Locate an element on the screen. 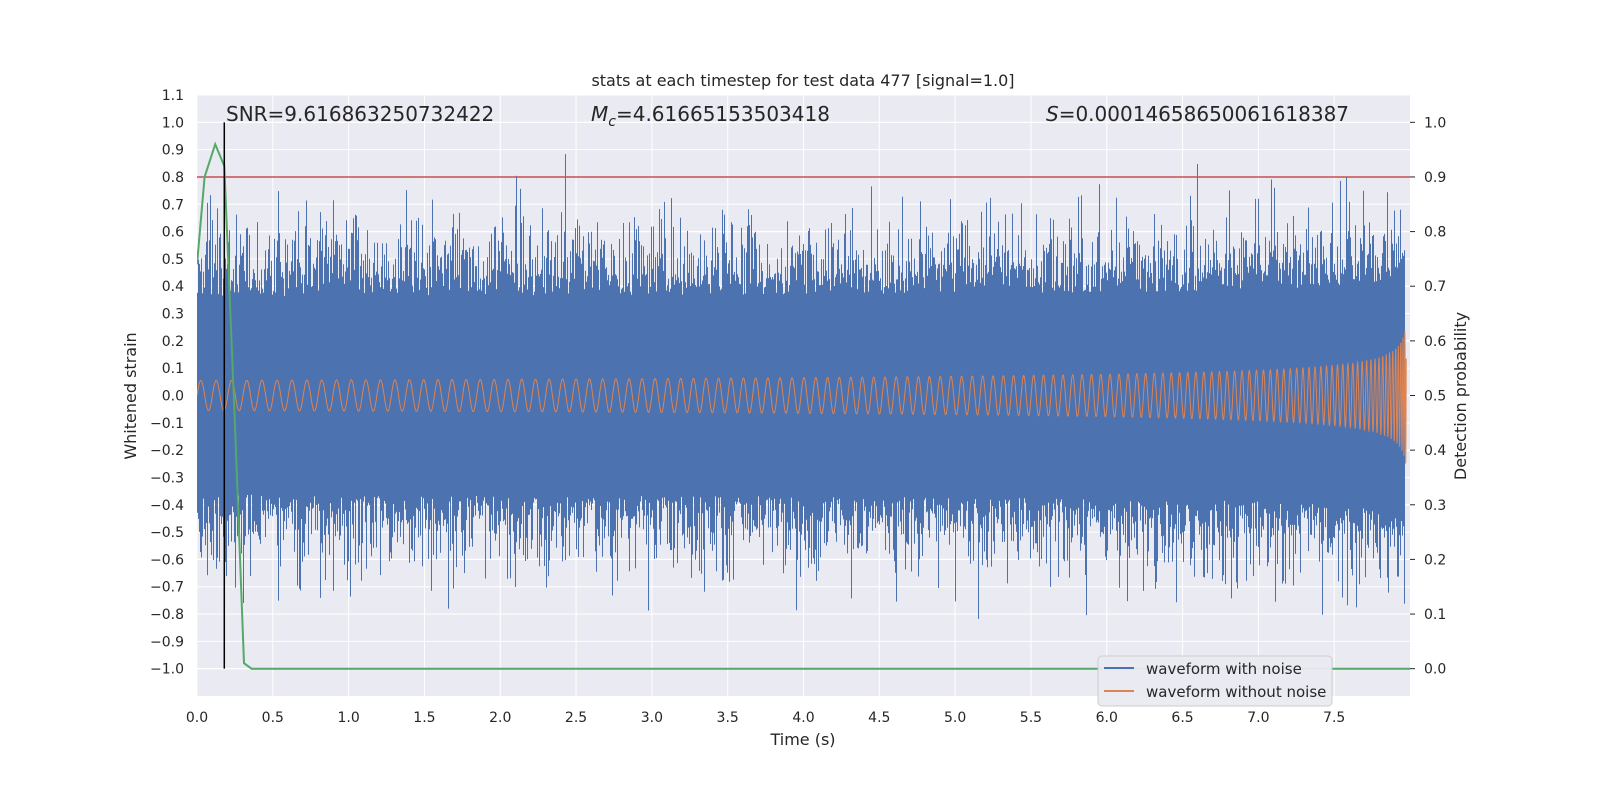  y2-tick-label: 0.3 is located at coordinates (1435, 506).